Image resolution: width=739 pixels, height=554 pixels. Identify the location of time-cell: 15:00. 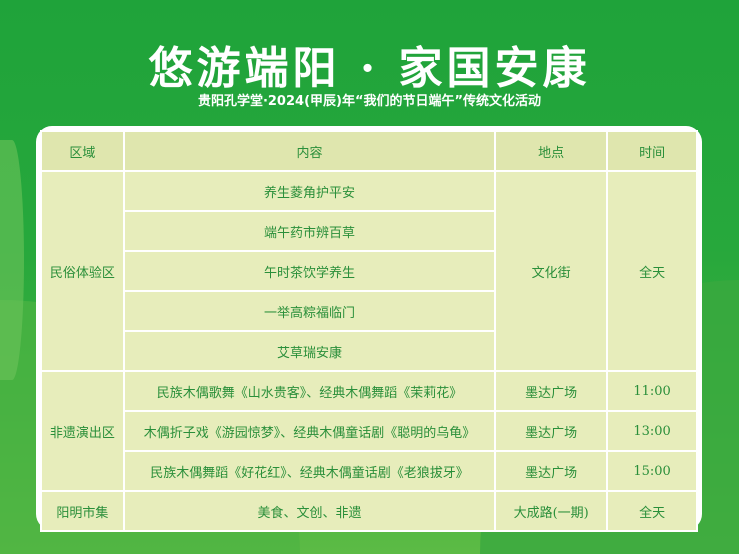
(652, 471).